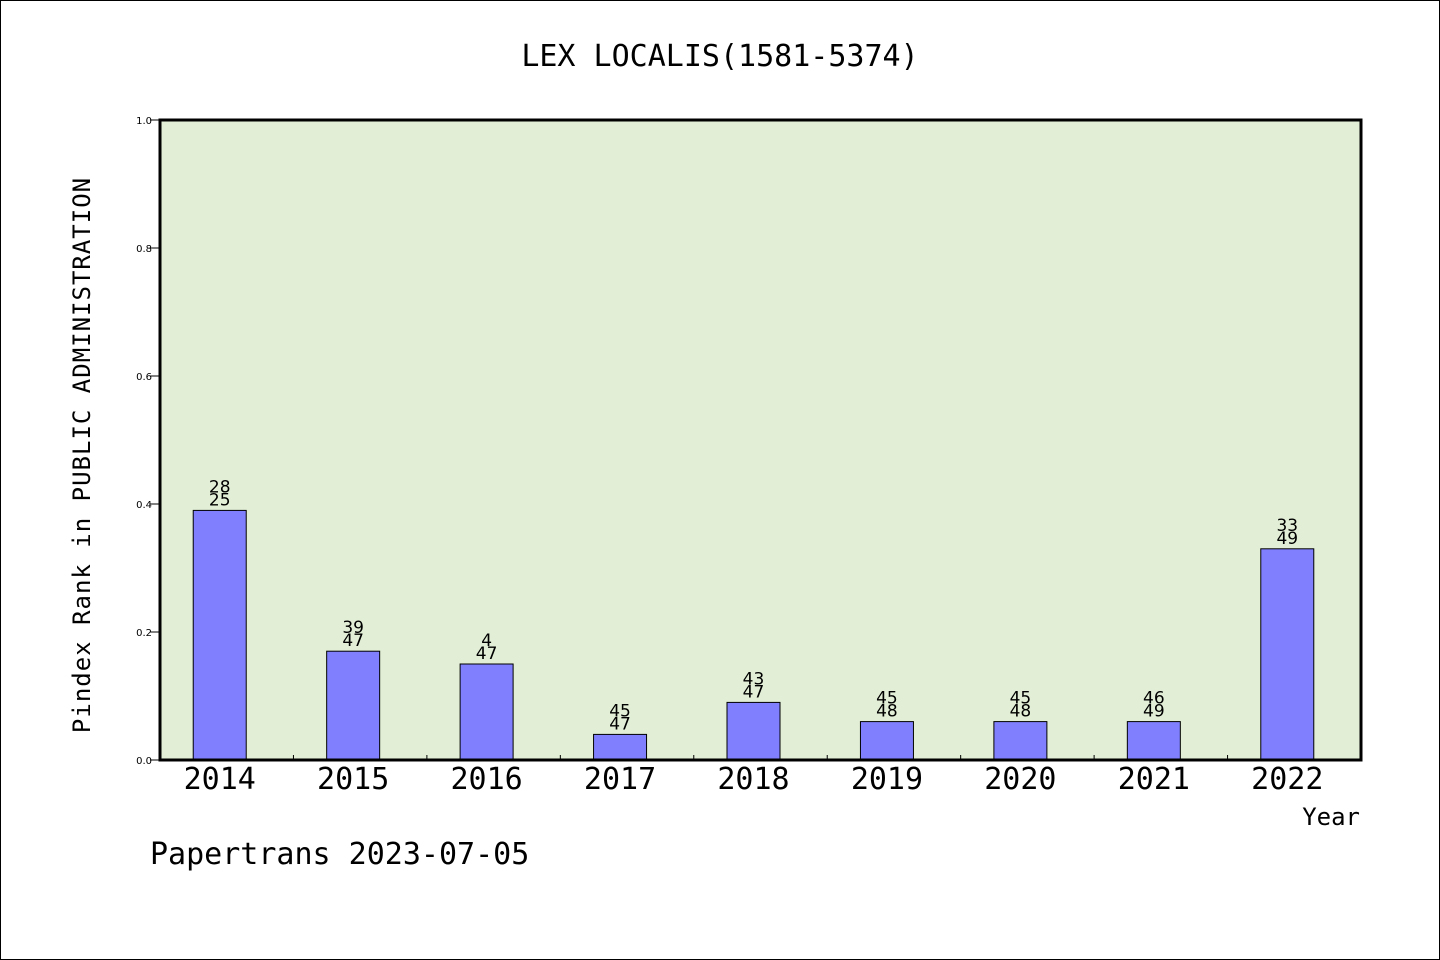  Describe the element at coordinates (753, 779) in the screenshot. I see `x-tick-label-2018: 2018` at that location.